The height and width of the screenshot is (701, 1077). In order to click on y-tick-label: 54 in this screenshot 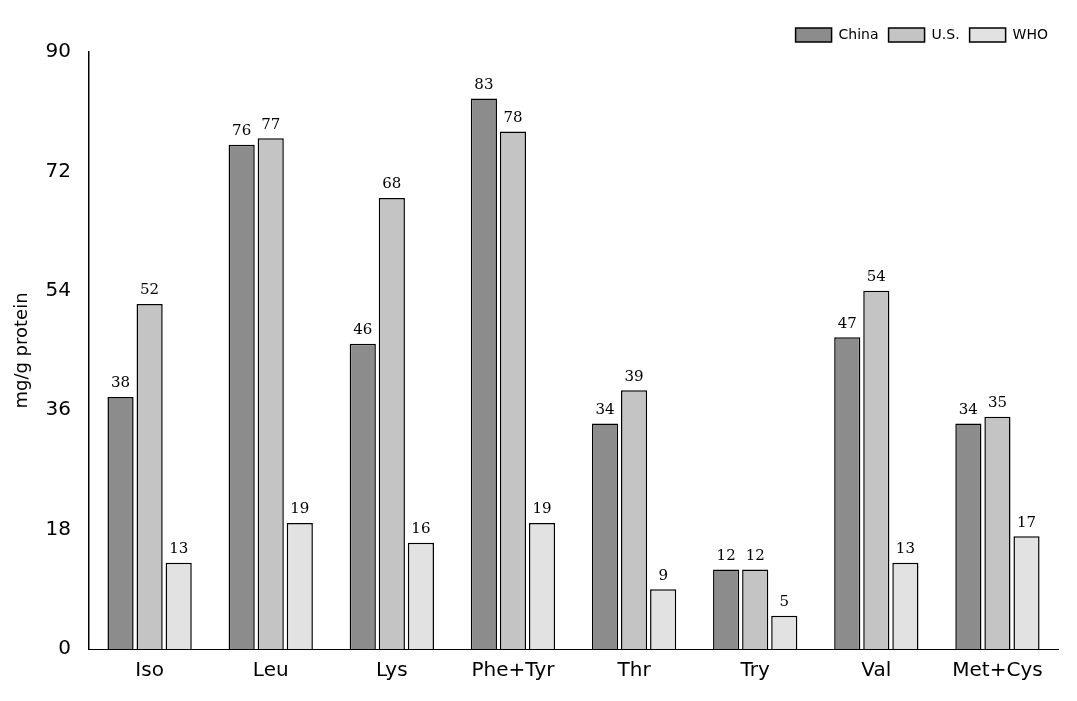, I will do `click(58, 289)`.